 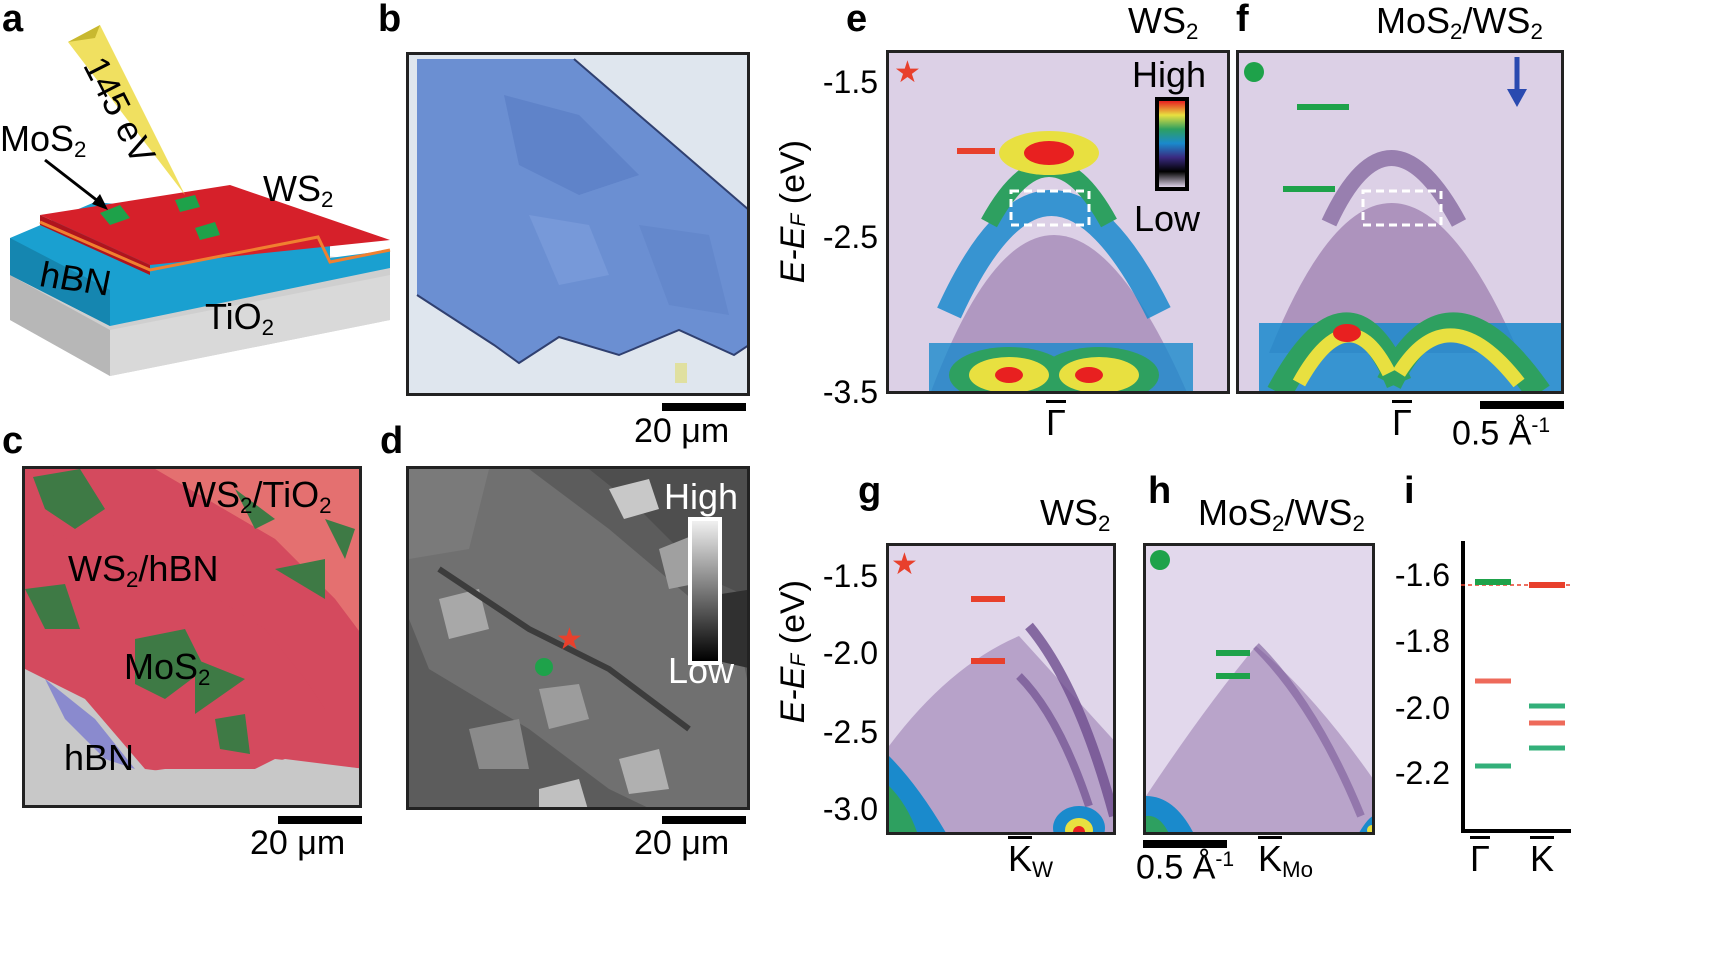 I want to click on arpes-f-image, so click(x=1400, y=222).